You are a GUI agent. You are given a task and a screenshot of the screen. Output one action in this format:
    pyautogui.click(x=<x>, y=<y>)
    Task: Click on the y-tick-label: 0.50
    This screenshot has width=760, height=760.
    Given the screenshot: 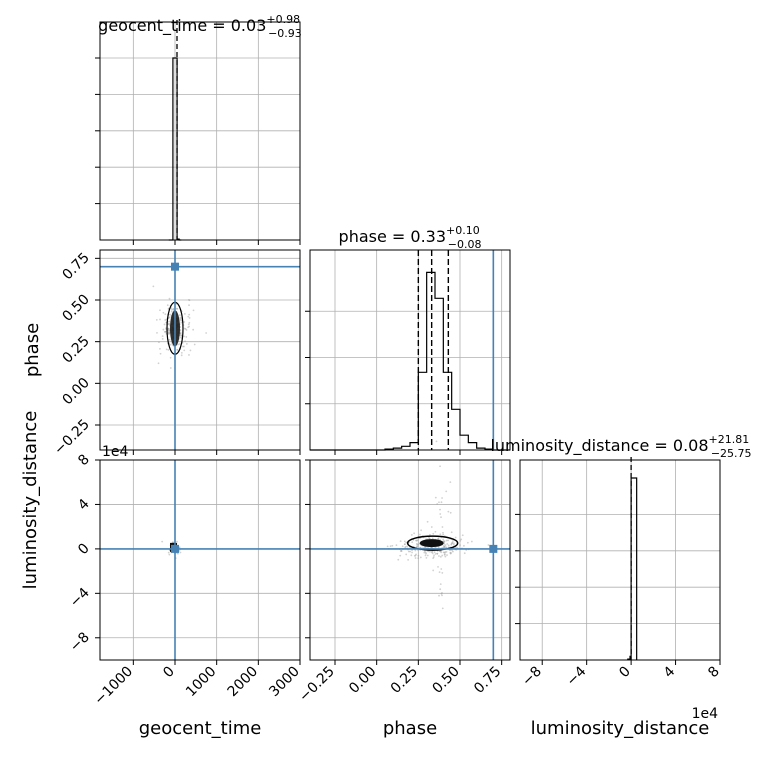 What is the action you would take?
    pyautogui.click(x=75, y=308)
    